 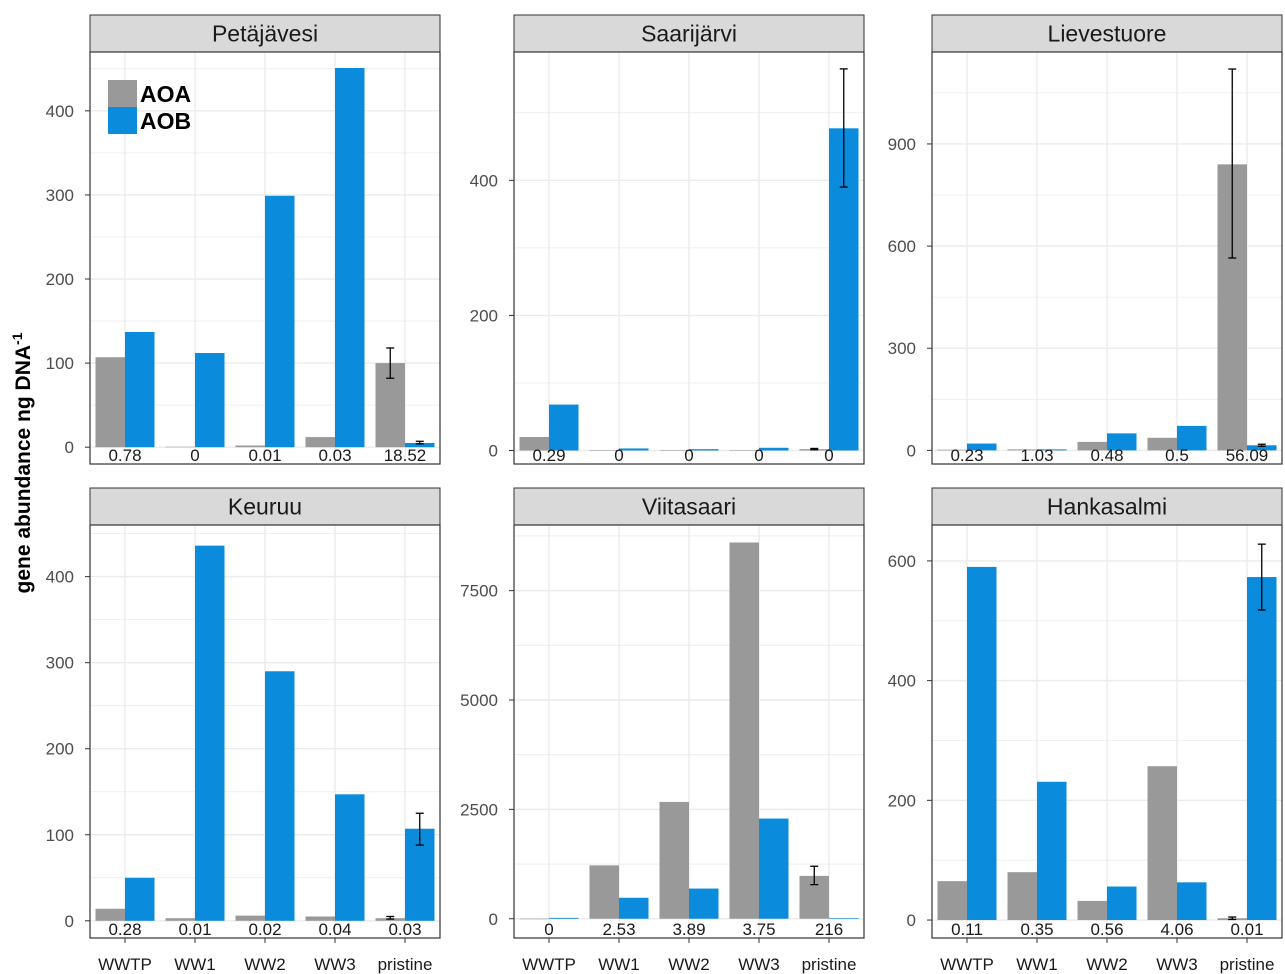 I want to click on panel-title: Hankasalmi, so click(x=1107, y=507).